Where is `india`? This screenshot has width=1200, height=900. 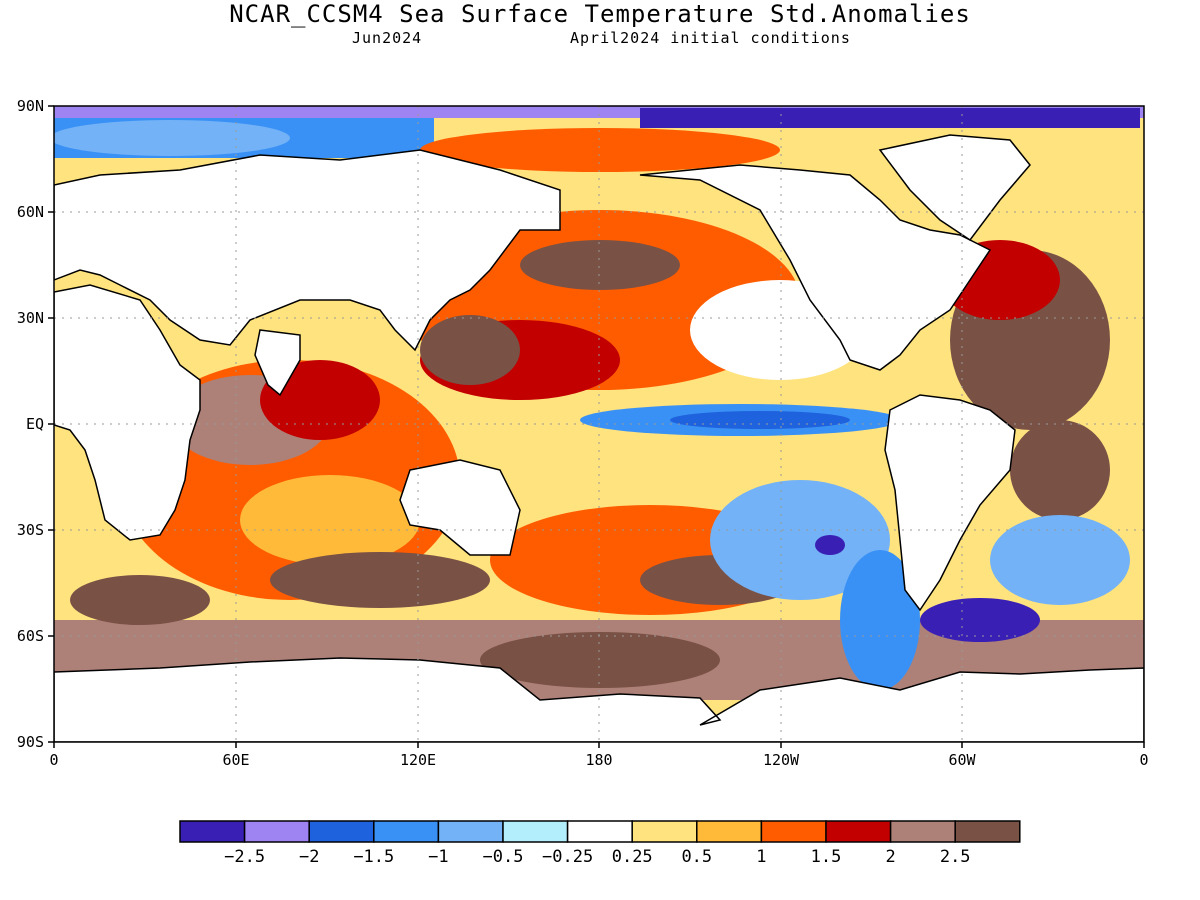 india is located at coordinates (277, 363).